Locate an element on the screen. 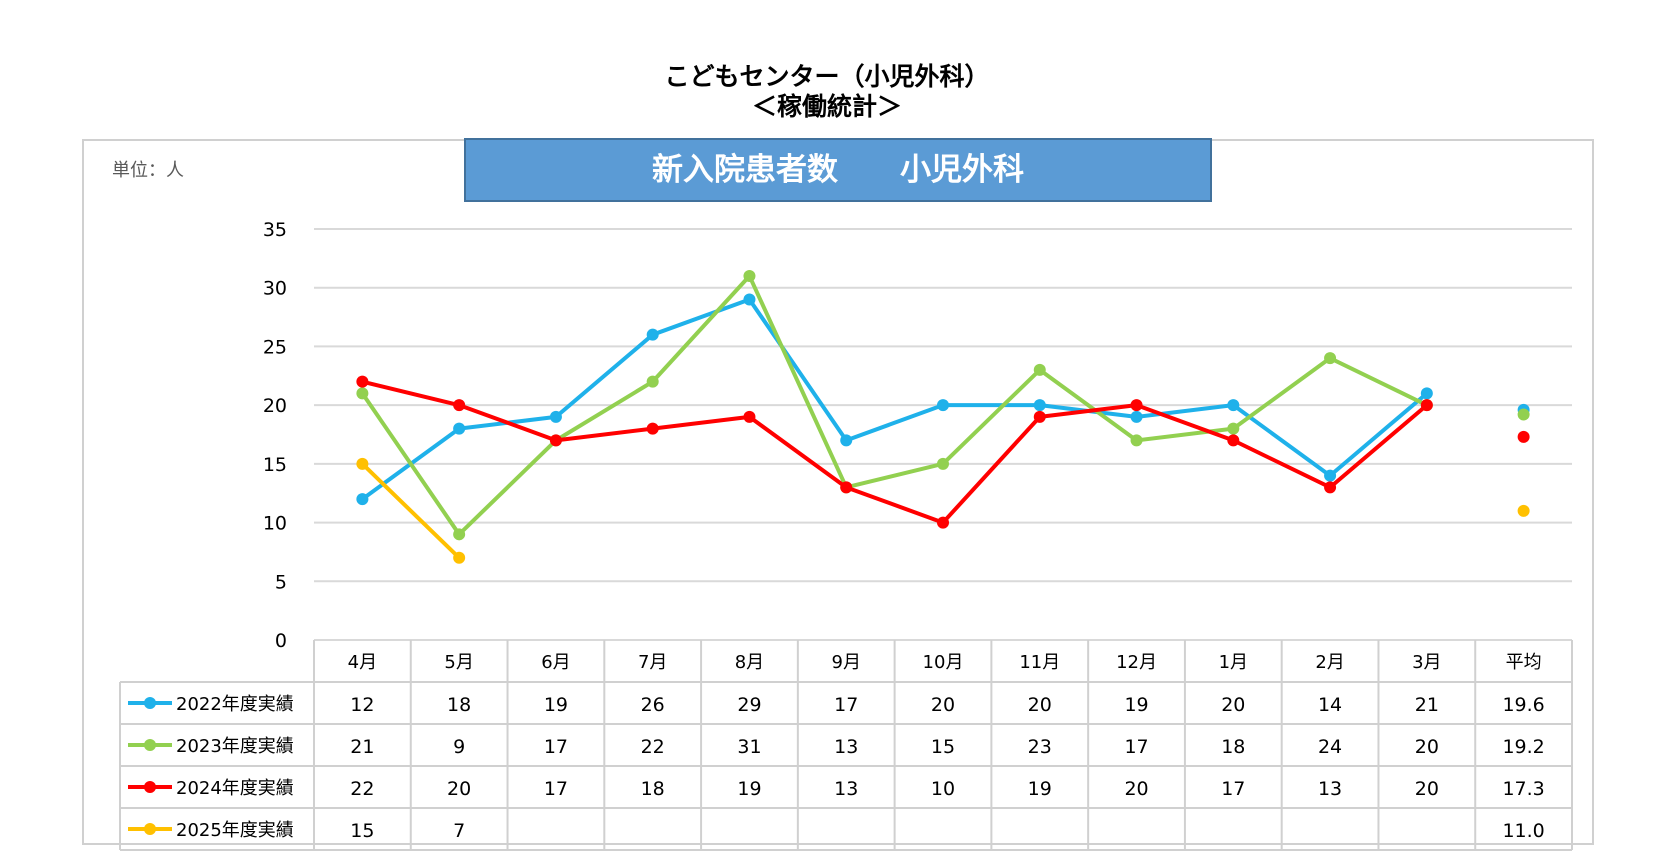 The image size is (1654, 854). table-cell: 31 is located at coordinates (749, 747).